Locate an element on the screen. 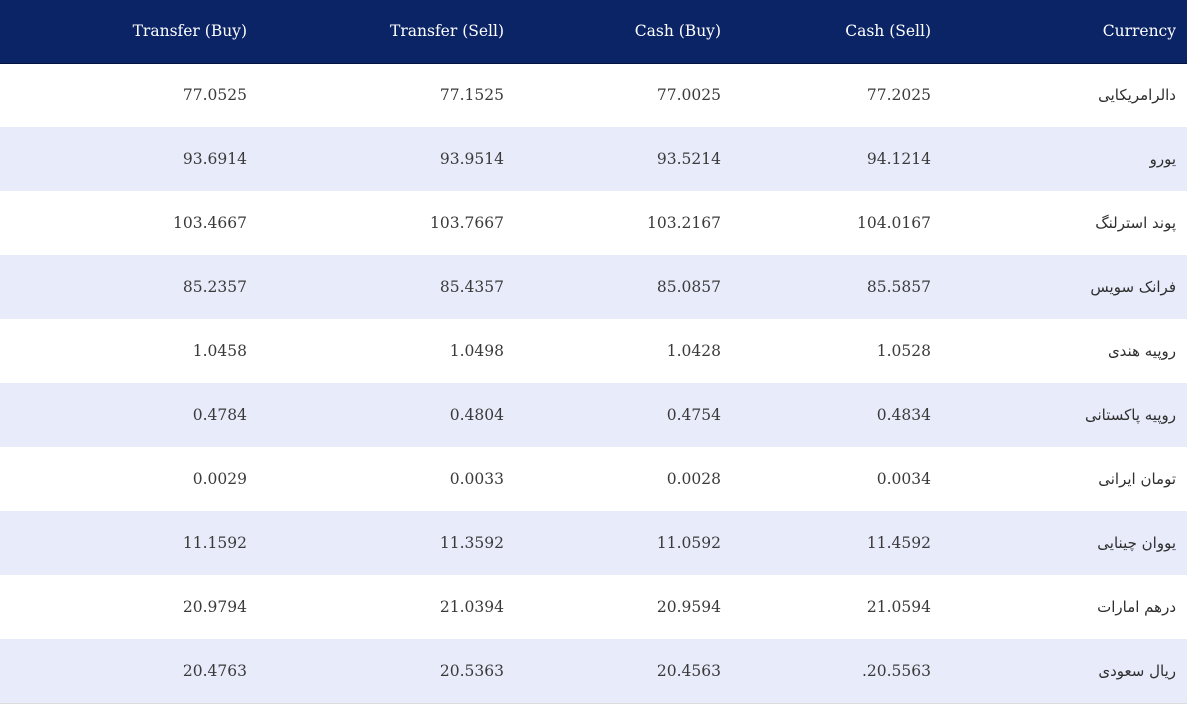 The height and width of the screenshot is (712, 1187). cash-buy-cell: 103.2167 is located at coordinates (684, 223).